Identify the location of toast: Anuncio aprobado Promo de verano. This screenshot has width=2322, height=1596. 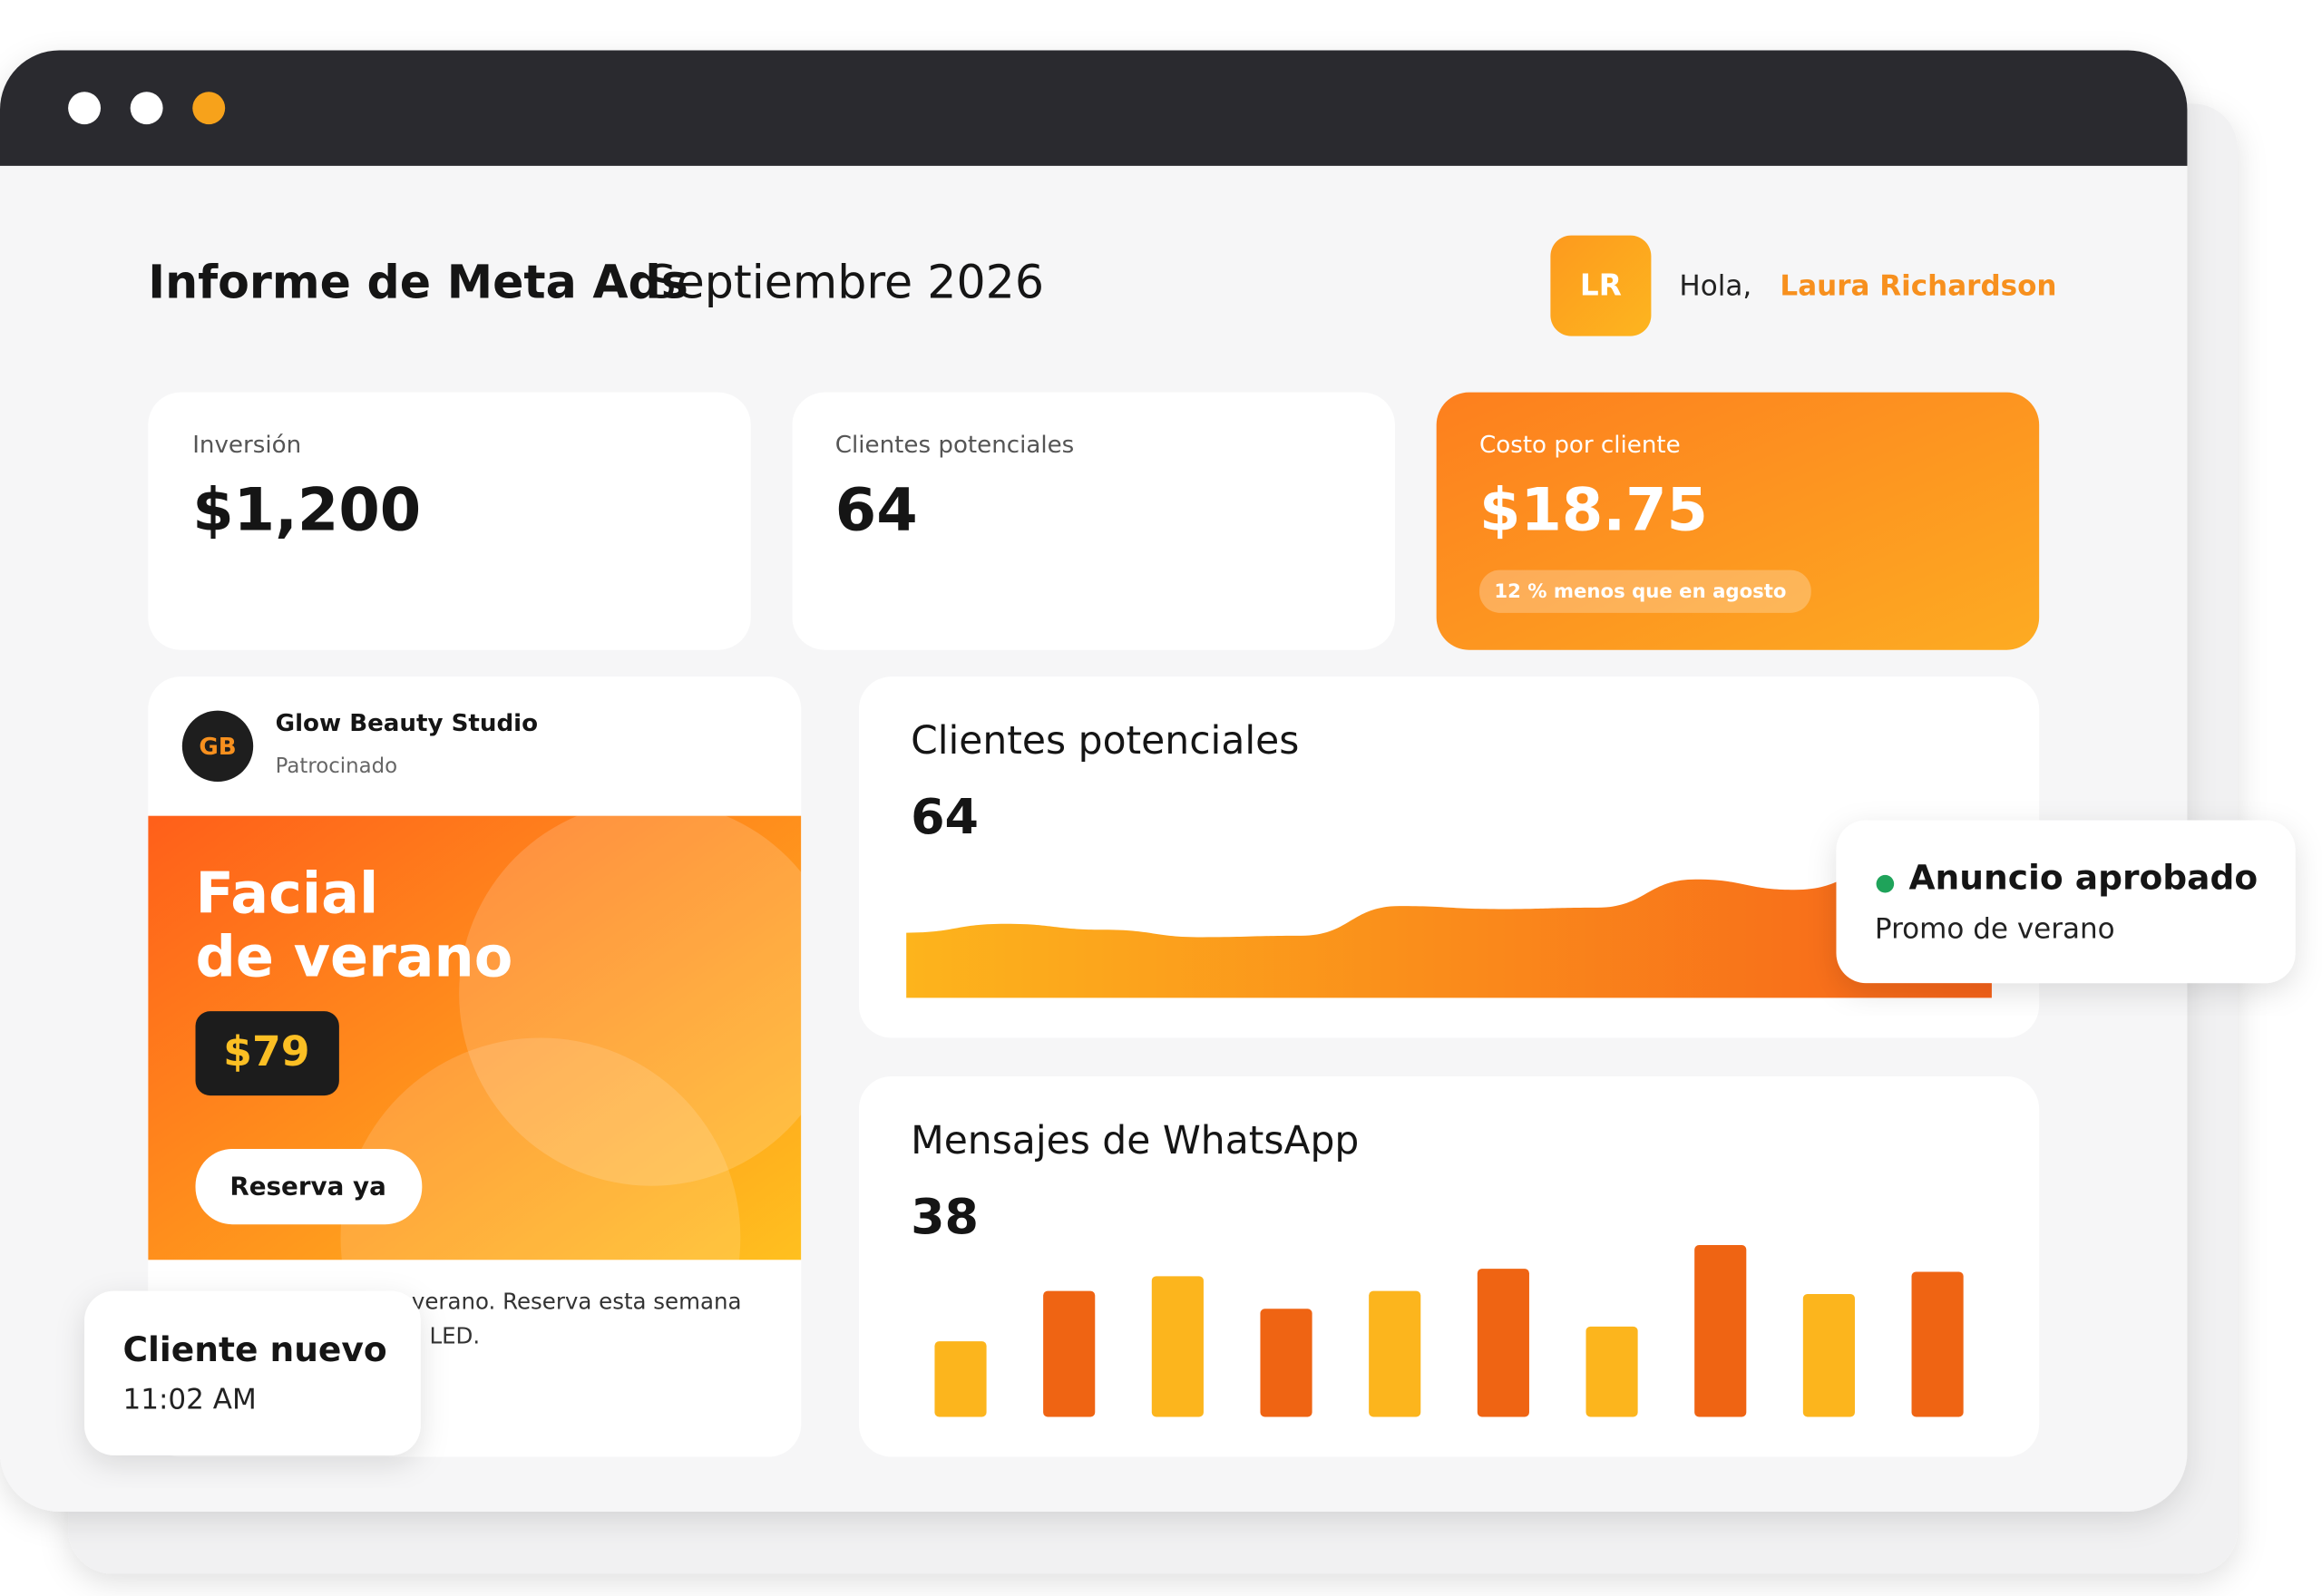
(2066, 902).